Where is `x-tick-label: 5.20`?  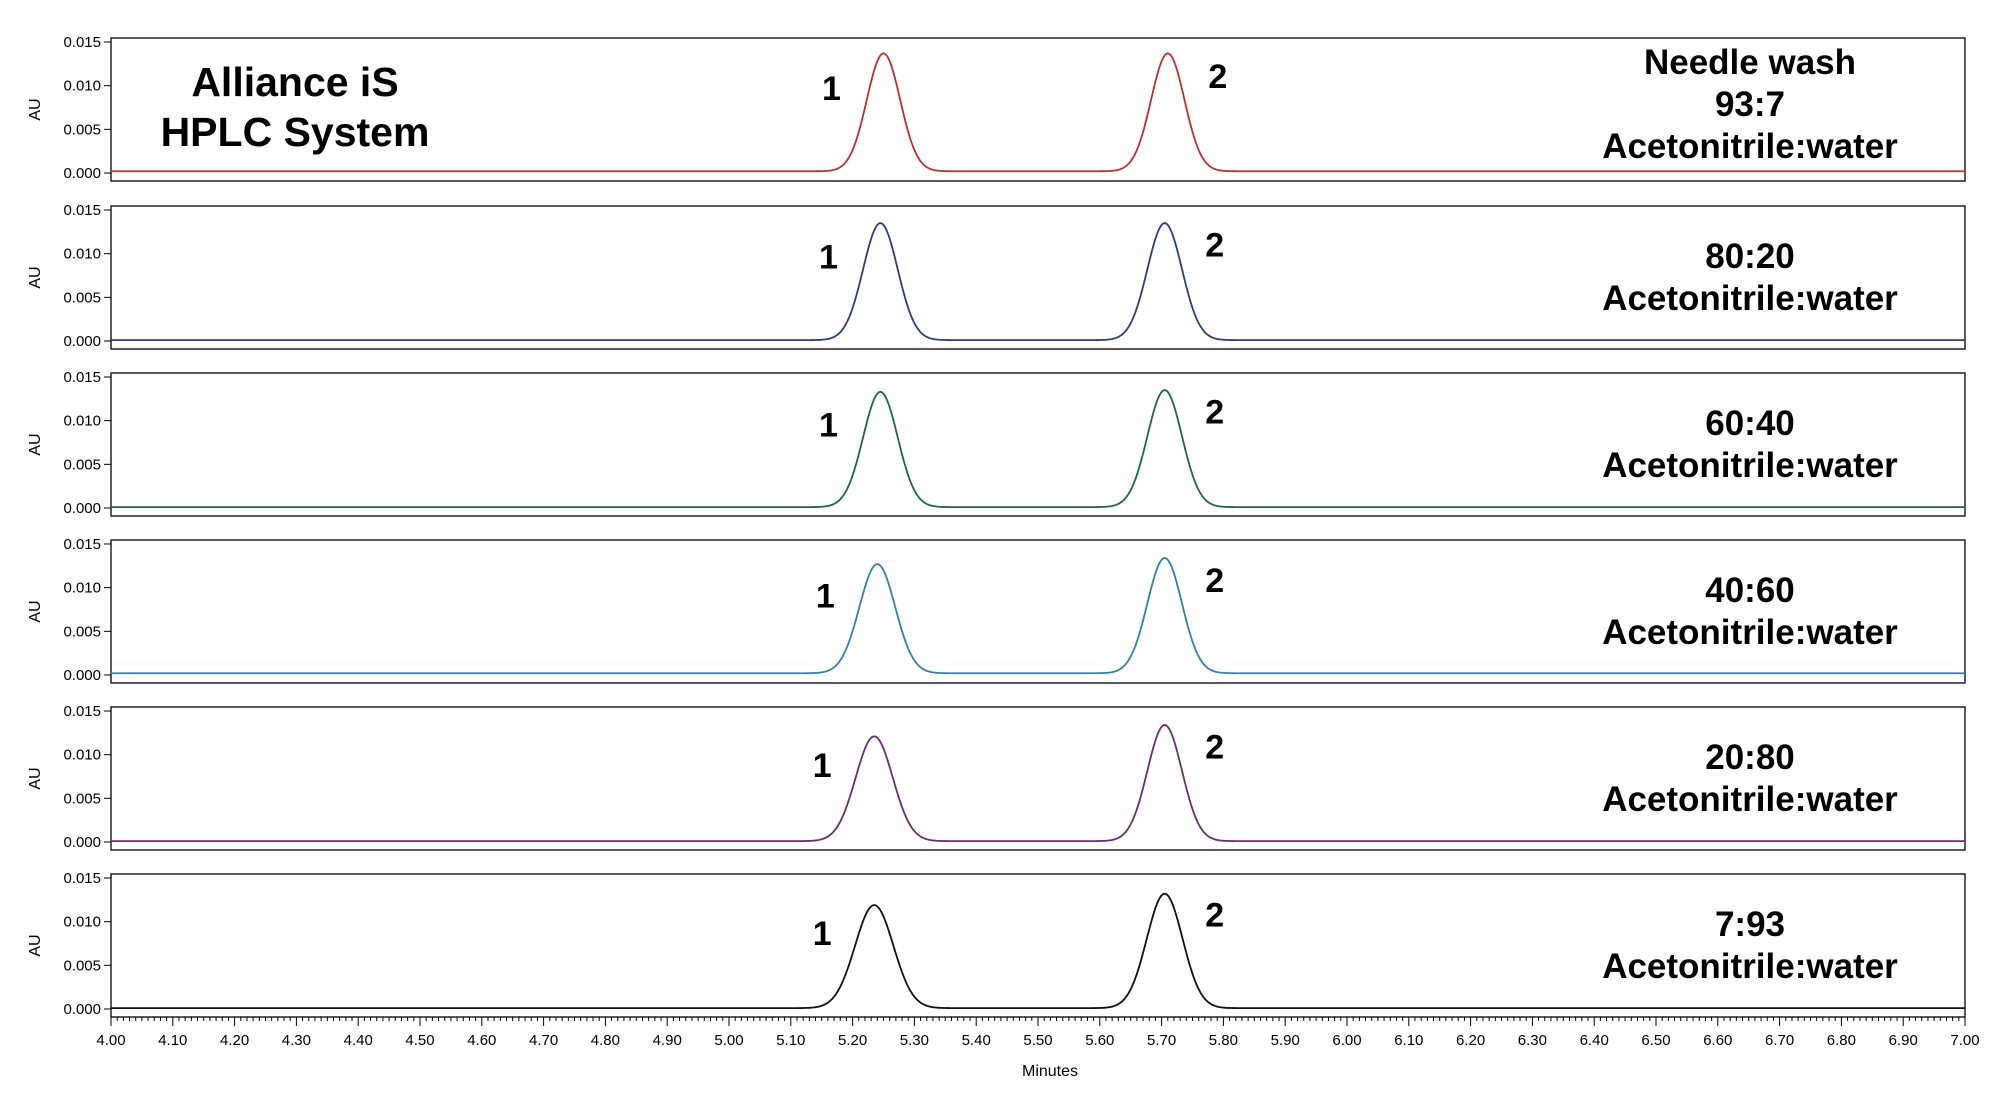
x-tick-label: 5.20 is located at coordinates (852, 1040).